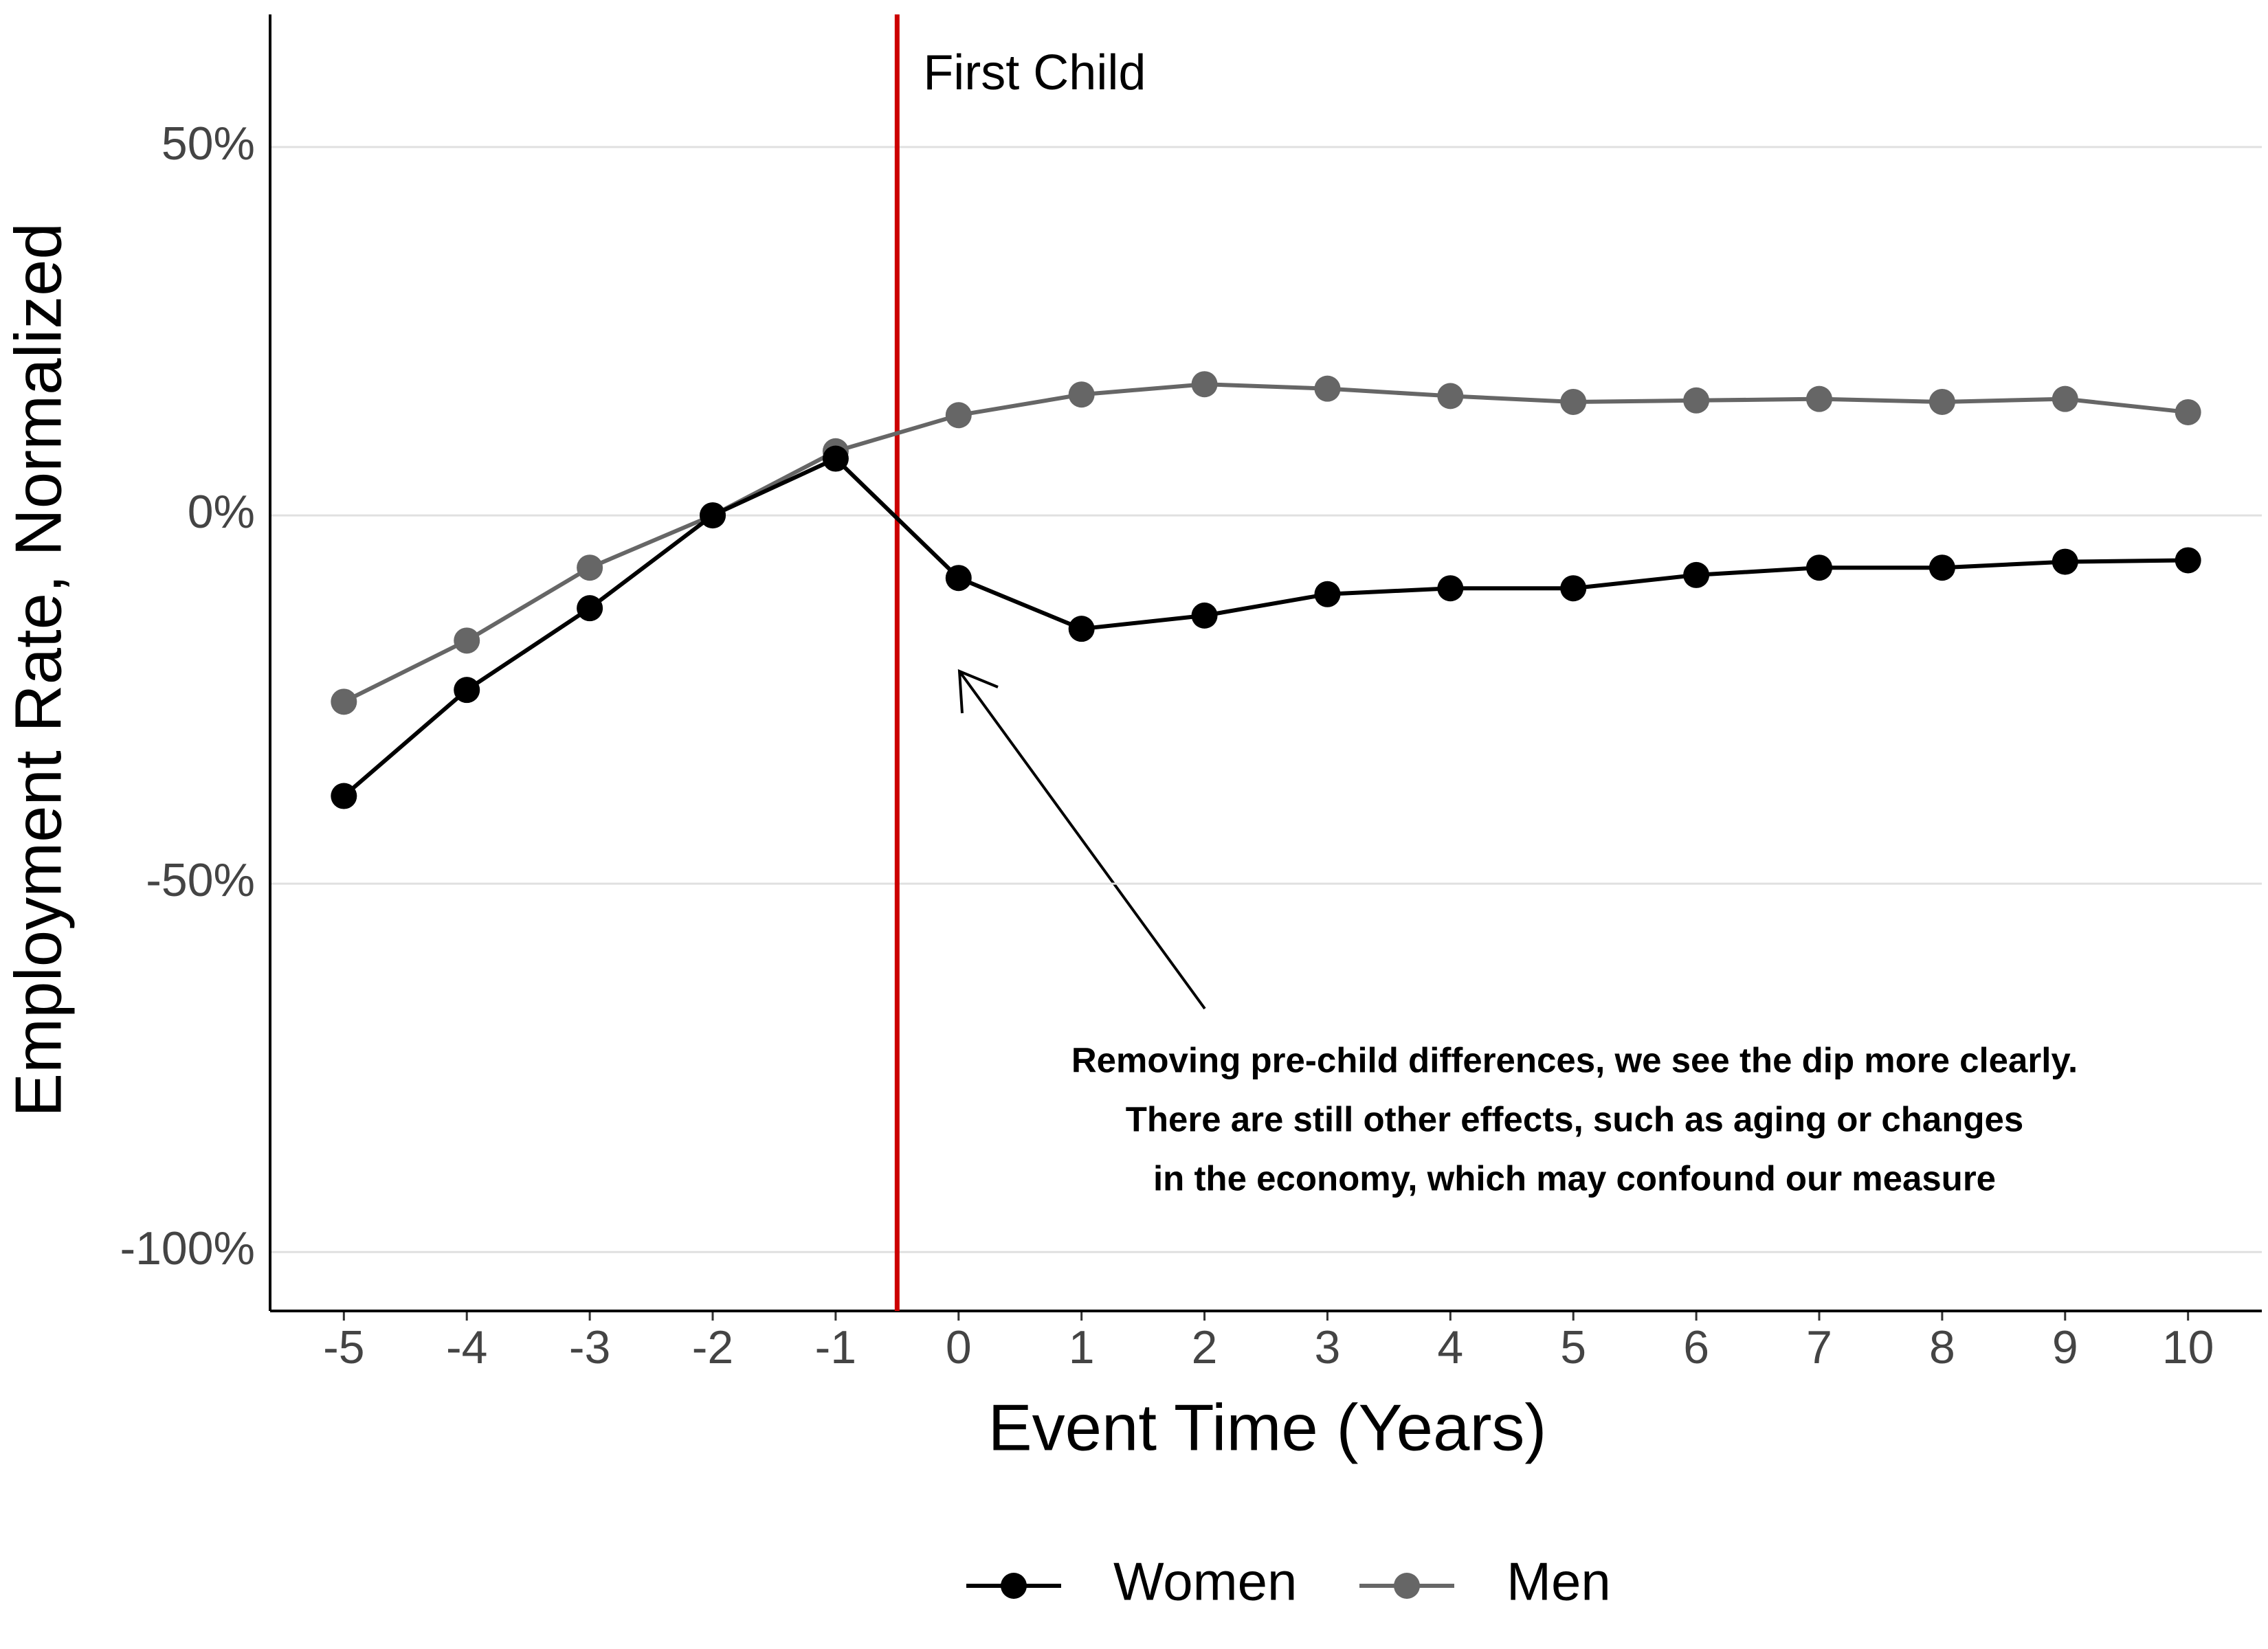 This screenshot has height=1649, width=2268. Describe the element at coordinates (188, 1248) in the screenshot. I see `y-tick-label: -100%` at that location.